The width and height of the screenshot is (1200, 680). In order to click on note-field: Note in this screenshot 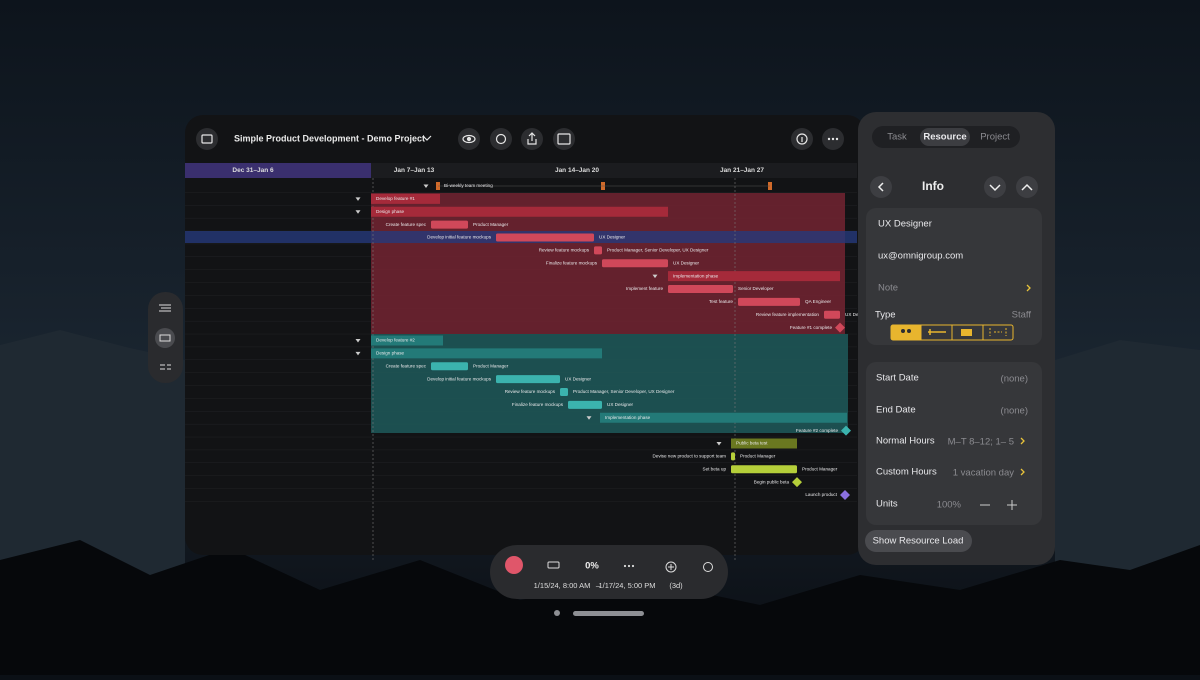, I will do `click(888, 288)`.